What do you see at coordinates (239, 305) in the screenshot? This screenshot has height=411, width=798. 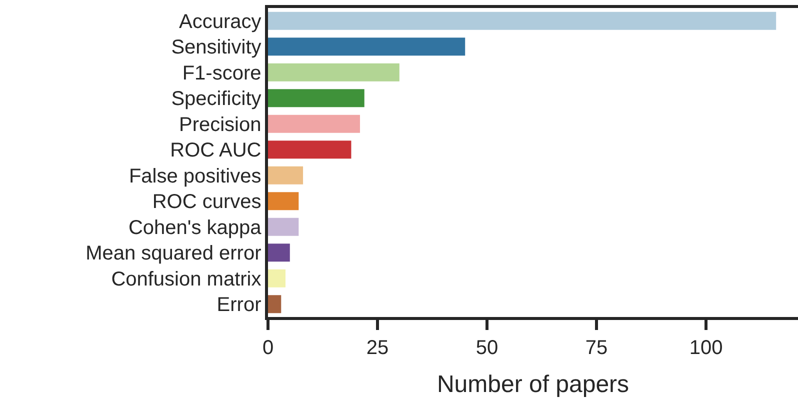 I see `y-tick-label: Error` at bounding box center [239, 305].